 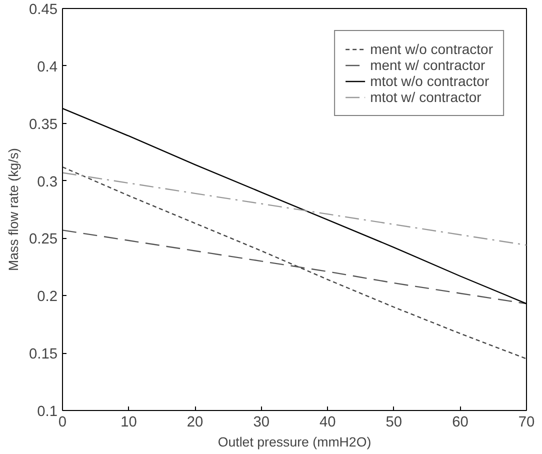 I want to click on y-tick-label: 0.25, so click(x=43, y=240).